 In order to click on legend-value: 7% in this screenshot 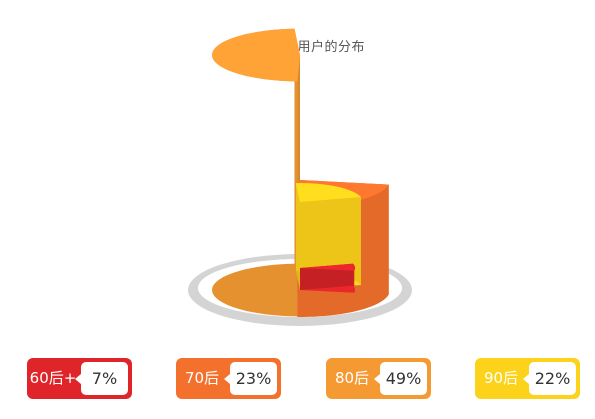, I will do `click(101, 378)`.